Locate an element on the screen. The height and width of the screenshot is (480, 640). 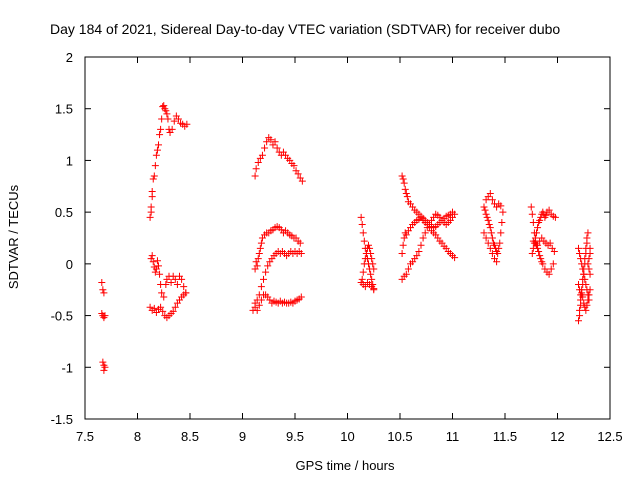
y-tick-label: -1.5 is located at coordinates (62, 419).